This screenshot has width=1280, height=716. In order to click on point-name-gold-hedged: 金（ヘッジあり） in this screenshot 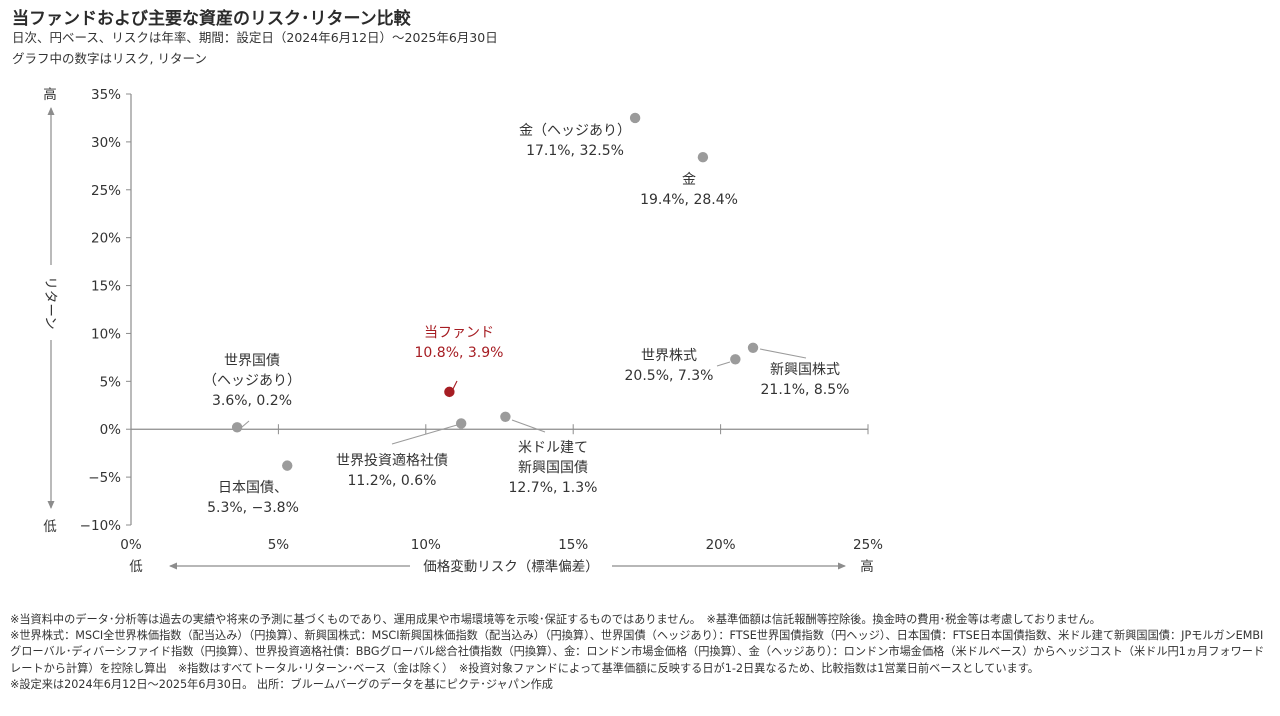, I will do `click(575, 131)`.